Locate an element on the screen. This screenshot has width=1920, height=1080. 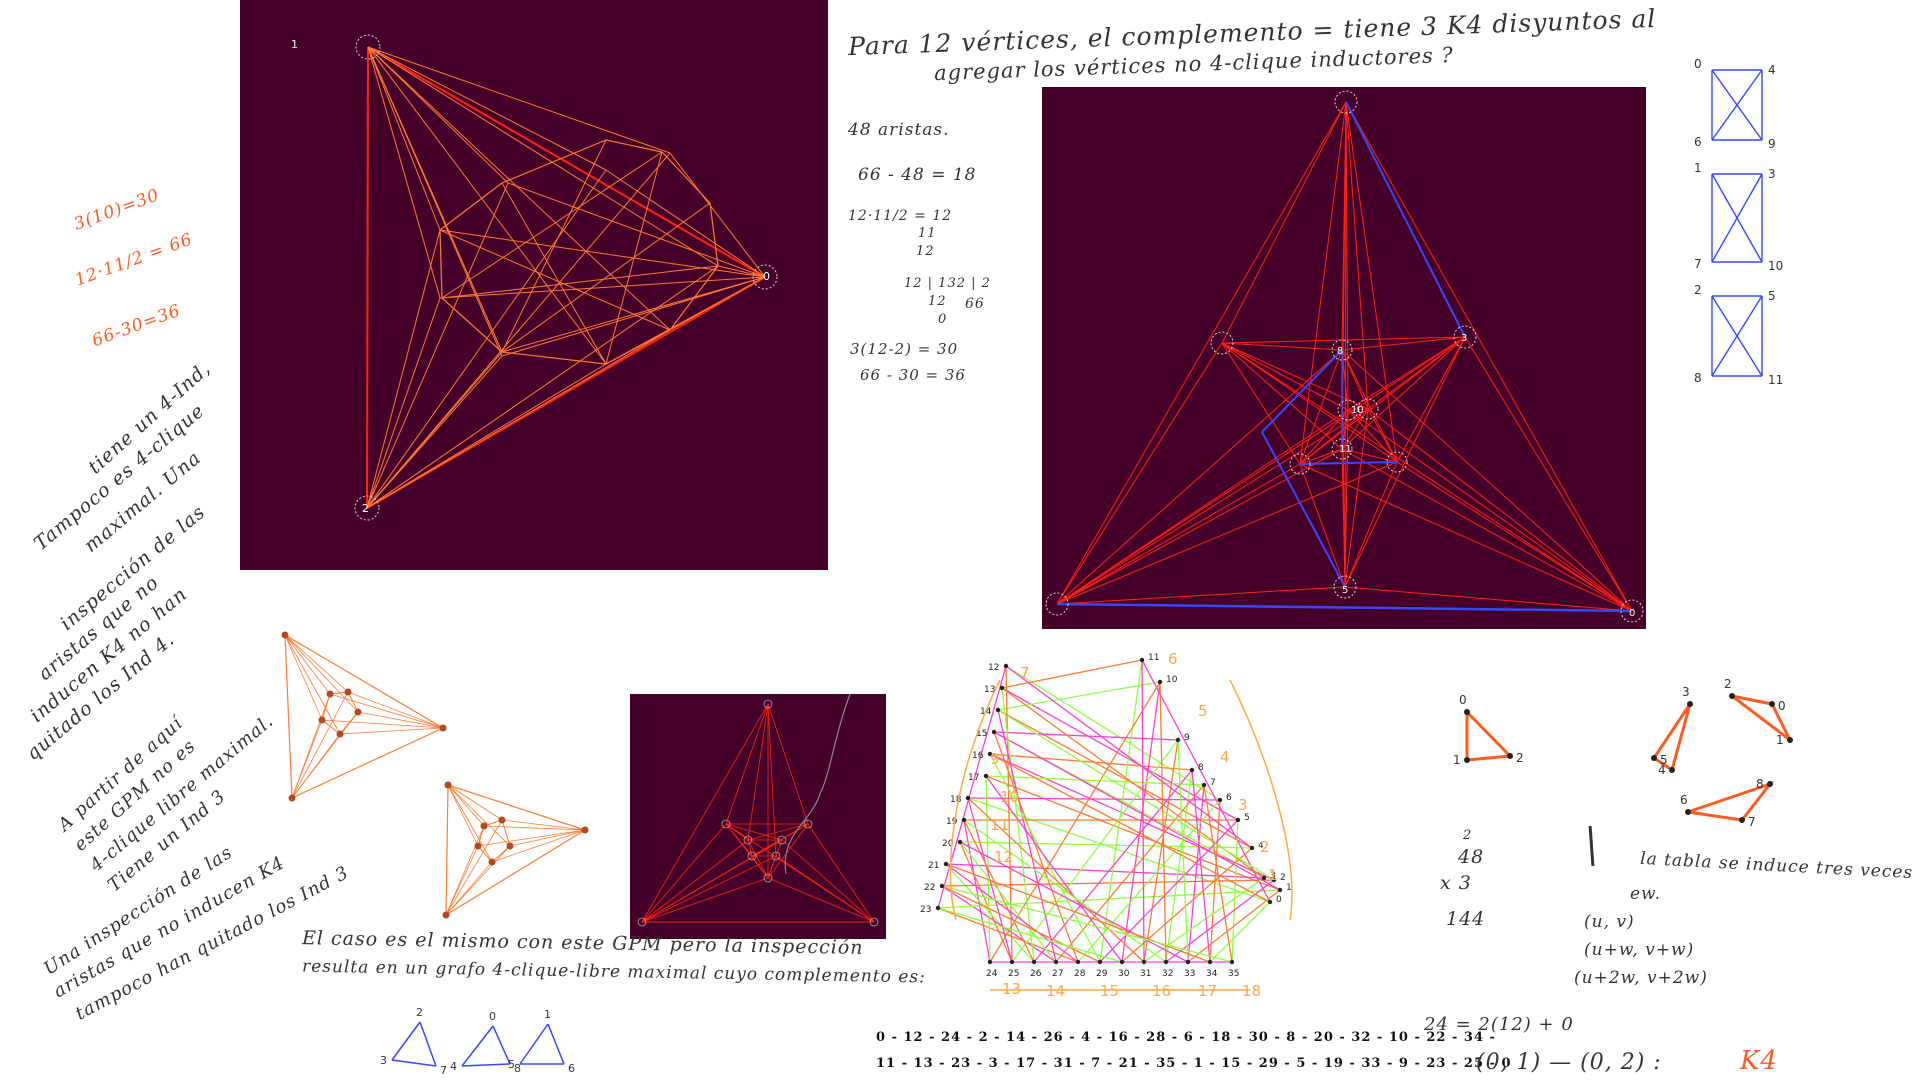
circulant-label: 31 is located at coordinates (1145, 974).